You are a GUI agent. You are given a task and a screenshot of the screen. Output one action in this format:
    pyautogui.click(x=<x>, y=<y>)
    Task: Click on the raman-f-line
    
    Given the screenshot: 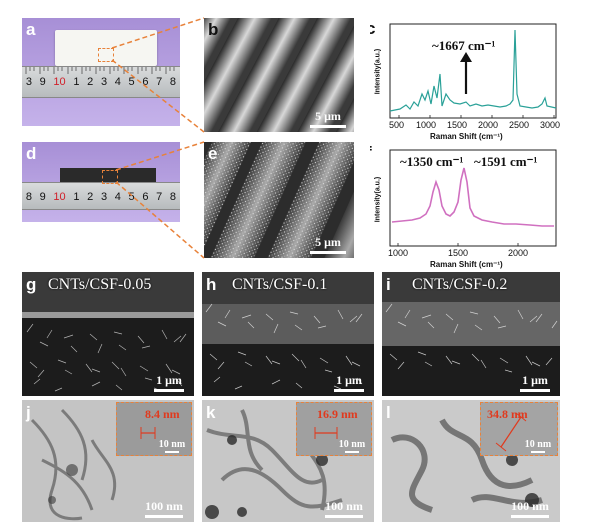 What is the action you would take?
    pyautogui.click(x=472, y=197)
    